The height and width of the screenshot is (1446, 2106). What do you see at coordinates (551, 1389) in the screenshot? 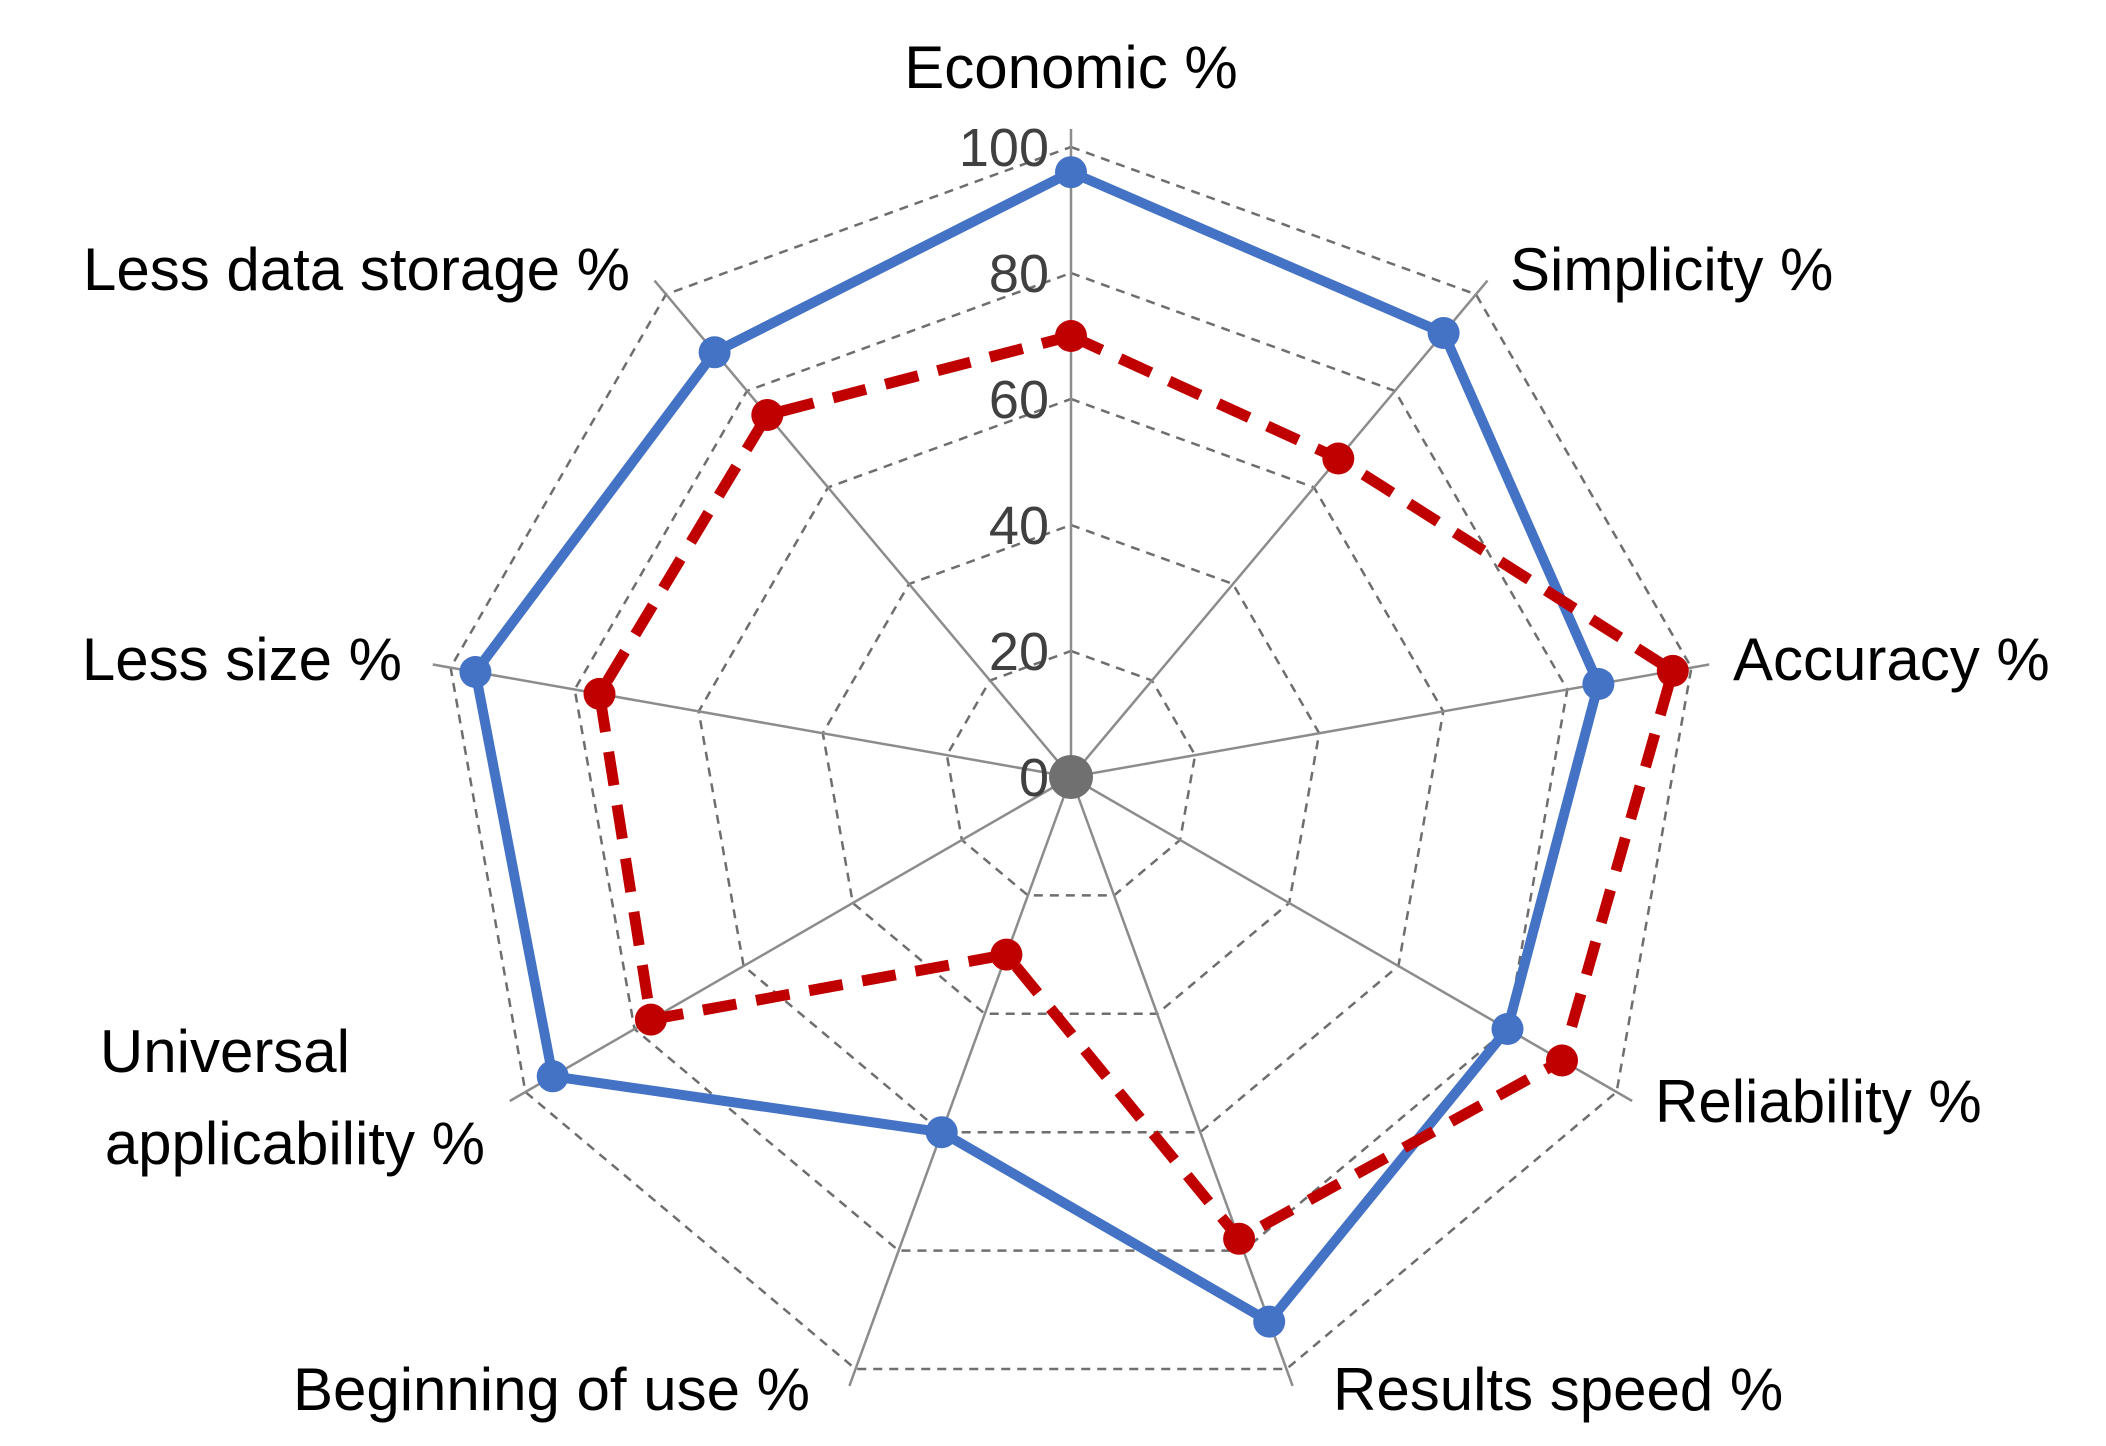
I see `axis-label-5: Beginning of use %` at bounding box center [551, 1389].